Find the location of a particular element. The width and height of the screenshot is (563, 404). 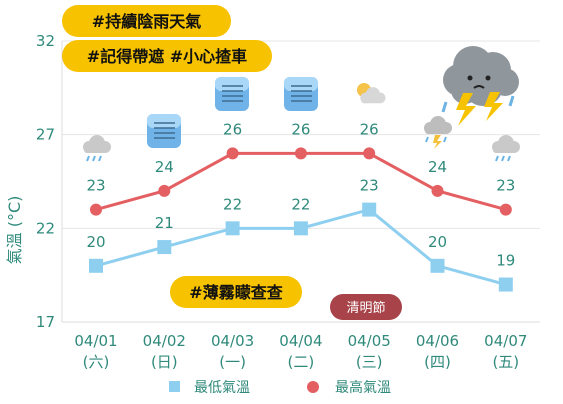

y-axis-label: 氣溫 (°C) is located at coordinates (14, 230).